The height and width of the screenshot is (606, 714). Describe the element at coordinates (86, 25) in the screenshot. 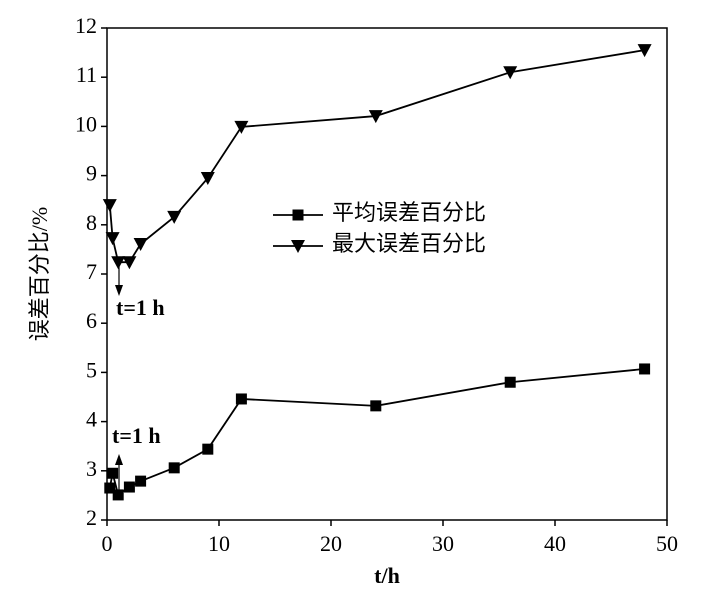

I see `y-tick-label: 12` at that location.